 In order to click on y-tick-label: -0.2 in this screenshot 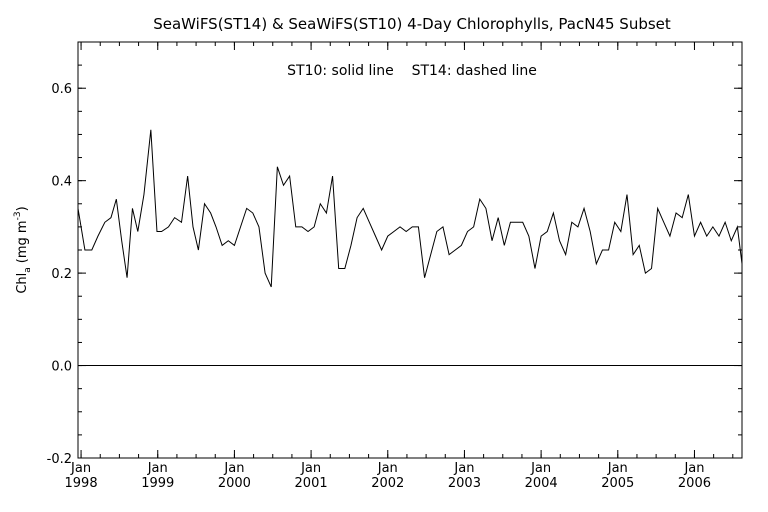, I will do `click(59, 459)`.